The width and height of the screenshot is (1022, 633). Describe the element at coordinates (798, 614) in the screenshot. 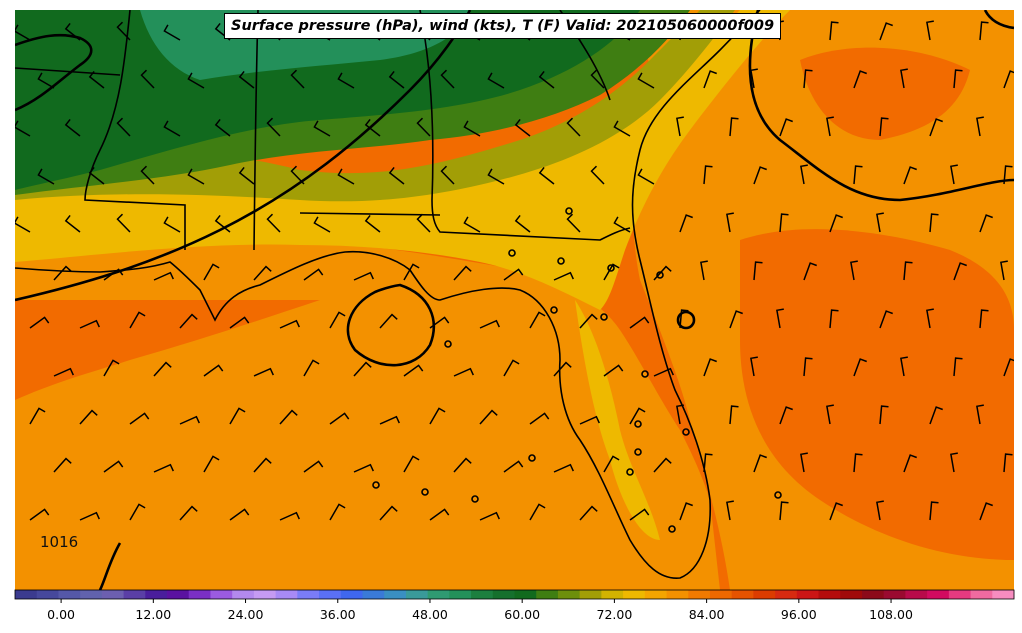

I see `colorbar-tick-label: 96.00` at that location.